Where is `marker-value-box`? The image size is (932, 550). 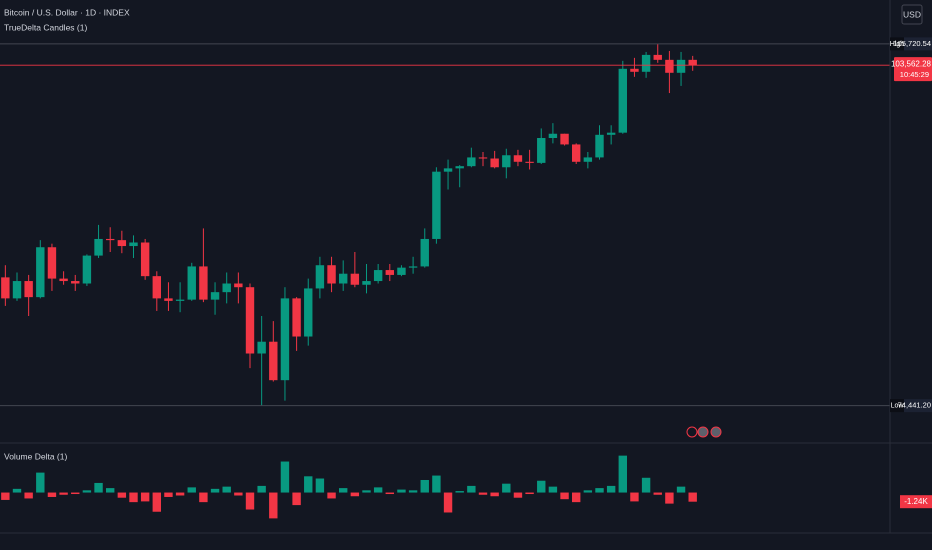
marker-value-box is located at coordinates (918, 44).